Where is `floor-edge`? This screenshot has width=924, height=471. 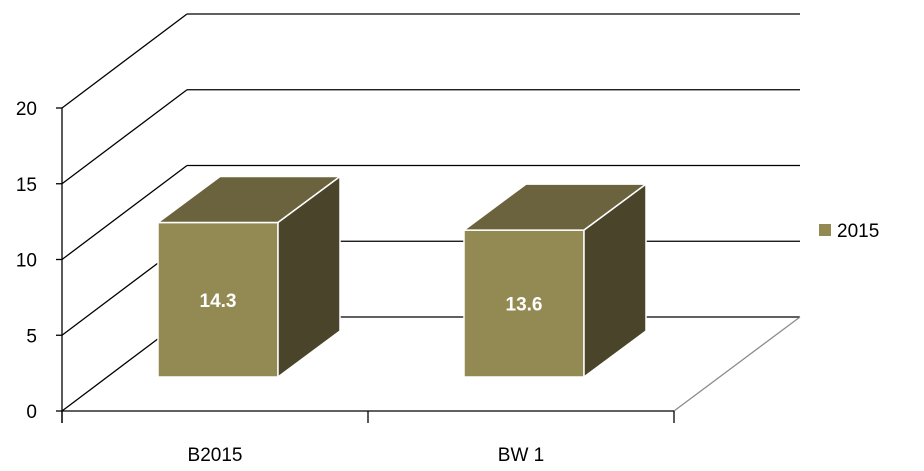 floor-edge is located at coordinates (737, 364).